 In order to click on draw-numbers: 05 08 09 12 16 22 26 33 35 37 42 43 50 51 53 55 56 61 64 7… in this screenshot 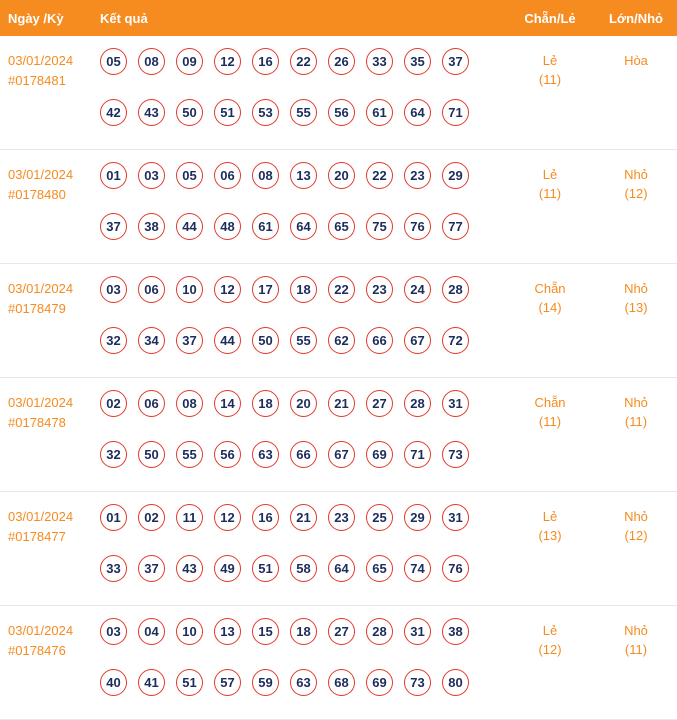, I will do `click(302, 87)`.